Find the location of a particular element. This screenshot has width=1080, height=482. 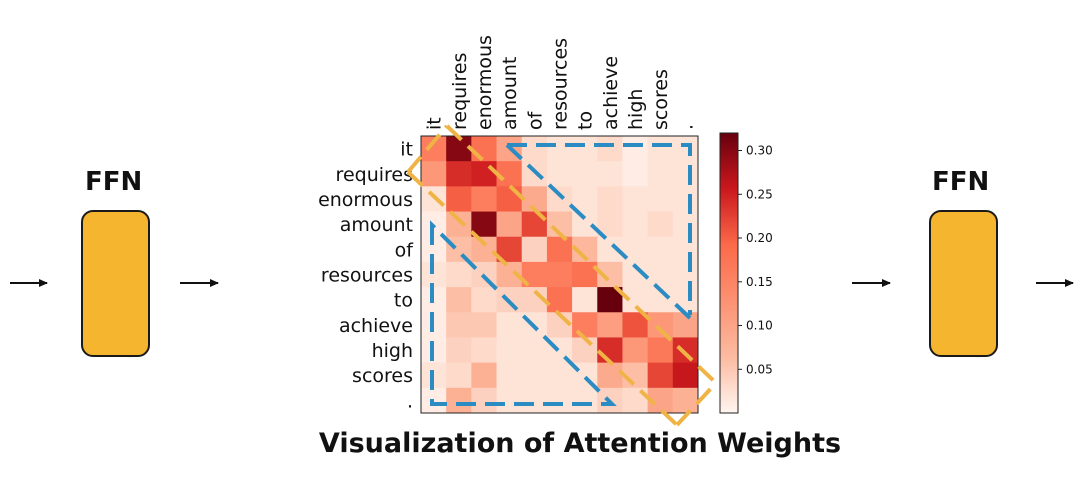

colorbar-tick-label: 0.20 is located at coordinates (759, 238).